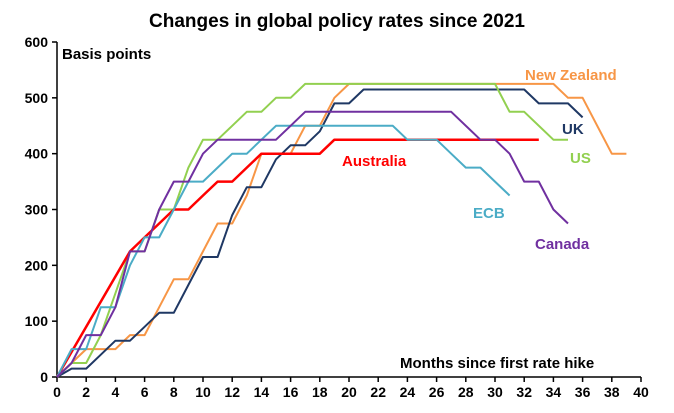 This screenshot has height=413, width=674. Describe the element at coordinates (437, 392) in the screenshot. I see `x-tick-label: 26` at that location.